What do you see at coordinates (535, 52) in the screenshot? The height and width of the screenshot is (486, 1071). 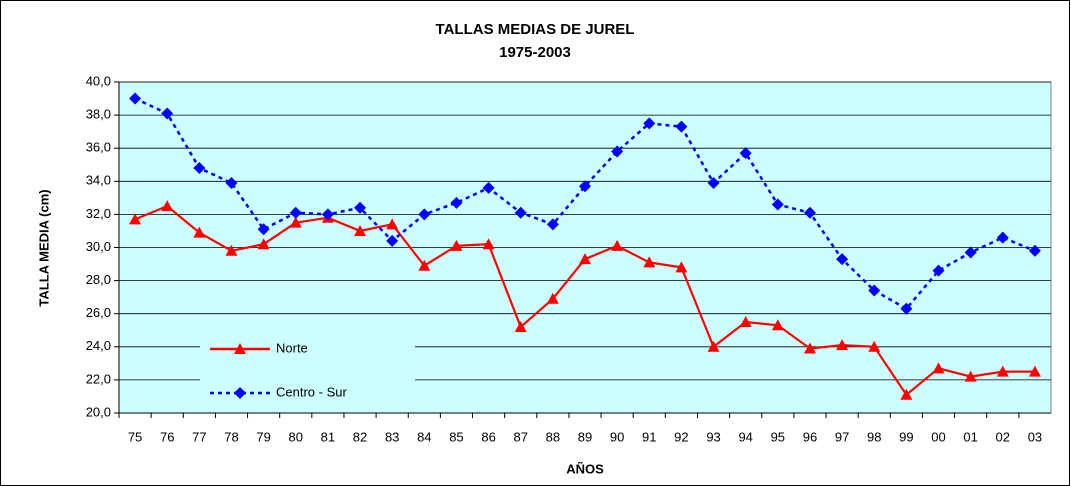 I see `chart-subtitle: 1975-2003` at bounding box center [535, 52].